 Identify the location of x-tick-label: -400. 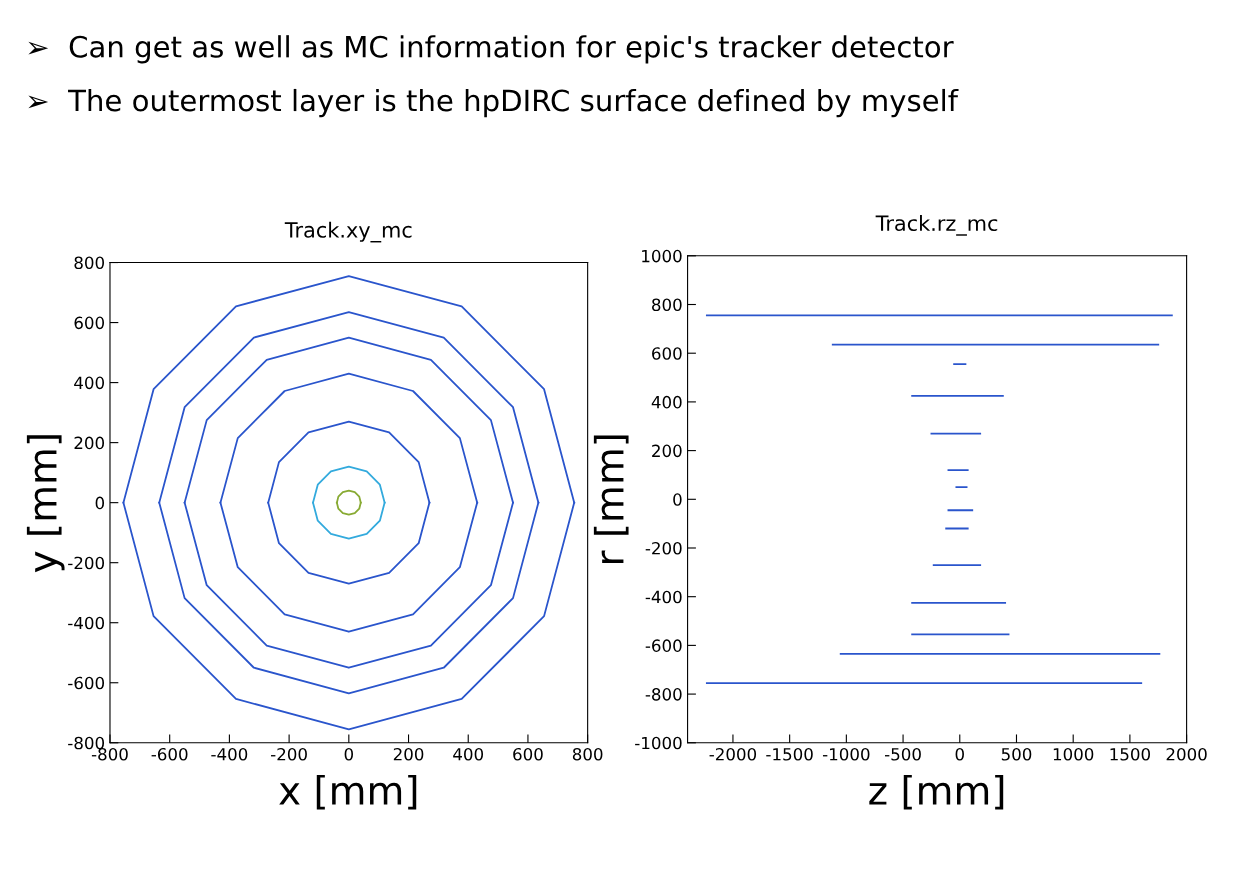
(229, 754).